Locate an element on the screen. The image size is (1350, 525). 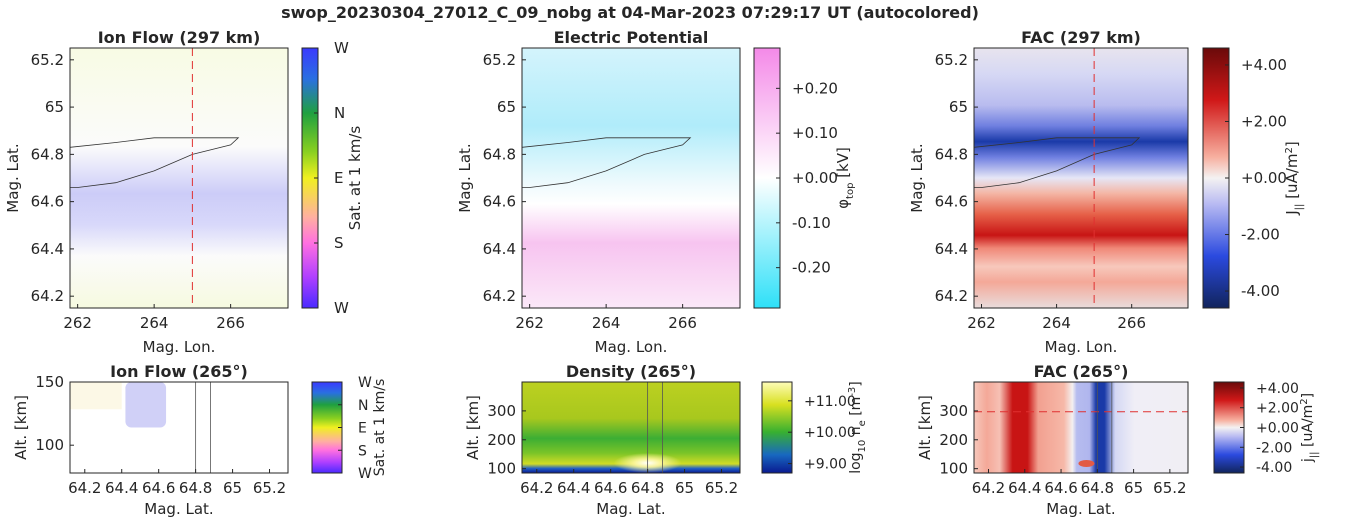
colorbar-tick-label: +0.20 is located at coordinates (815, 88).